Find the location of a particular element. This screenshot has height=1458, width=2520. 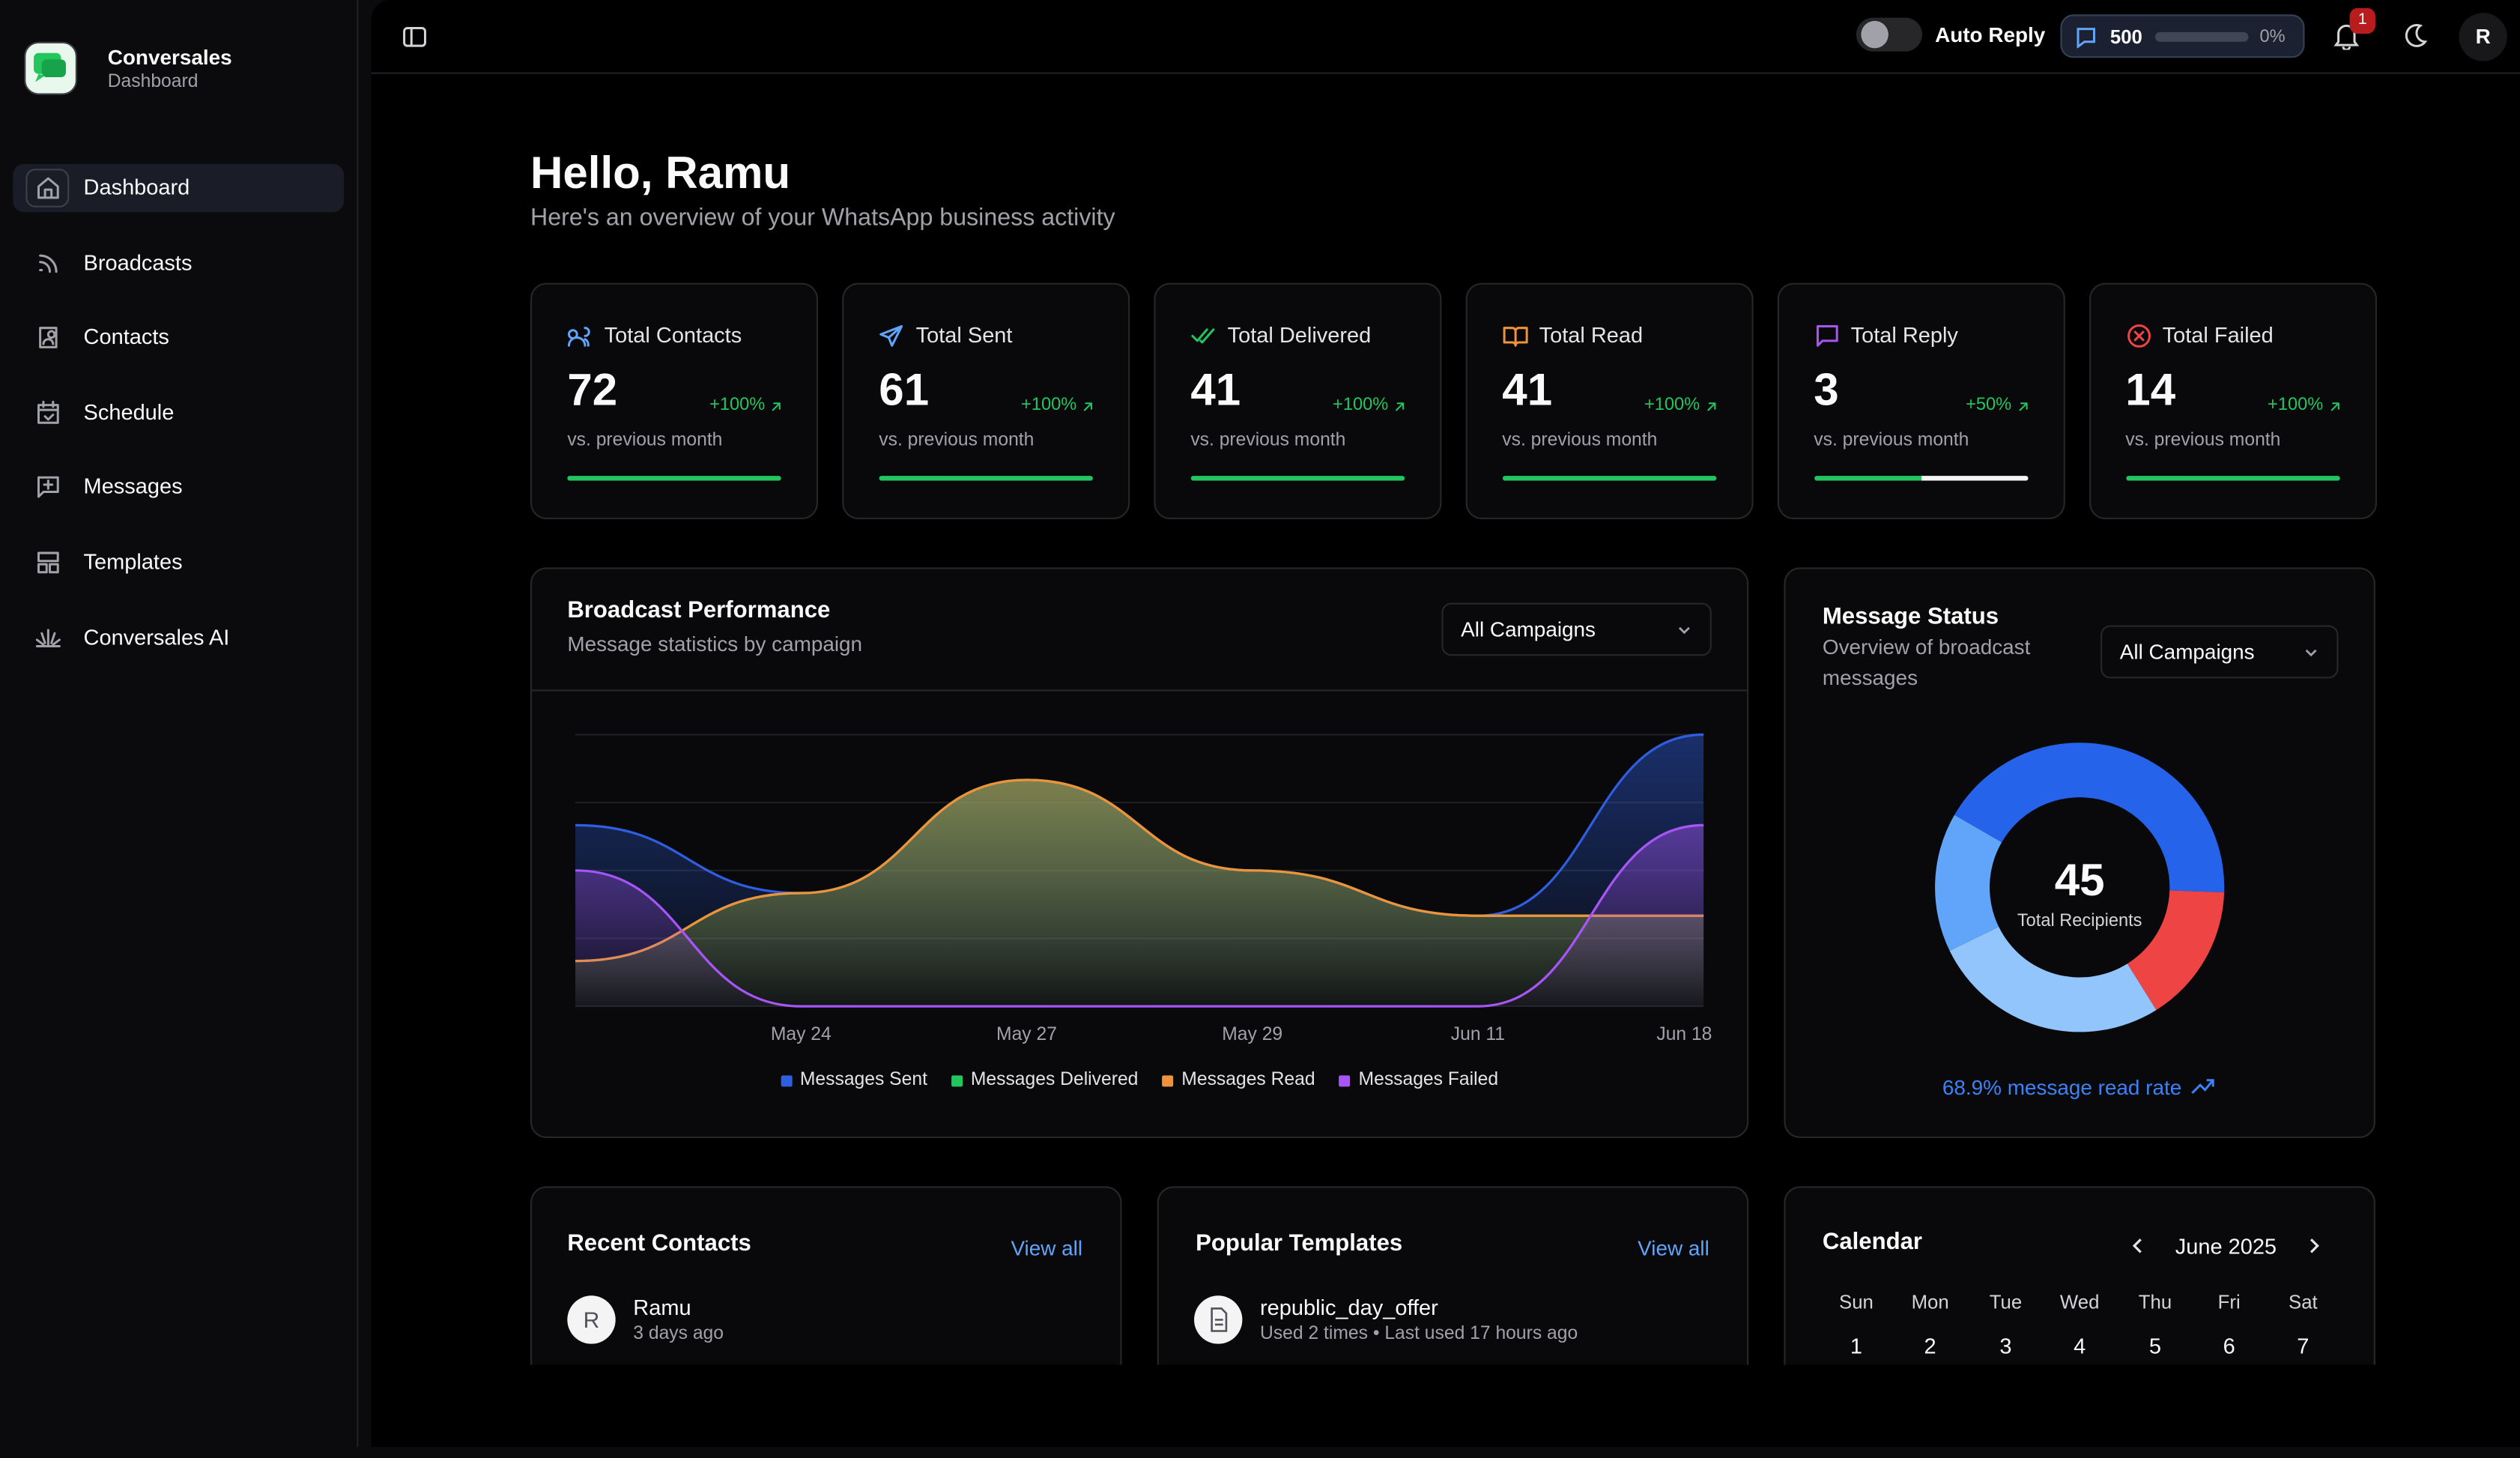

weekday: Sun is located at coordinates (1856, 1301).